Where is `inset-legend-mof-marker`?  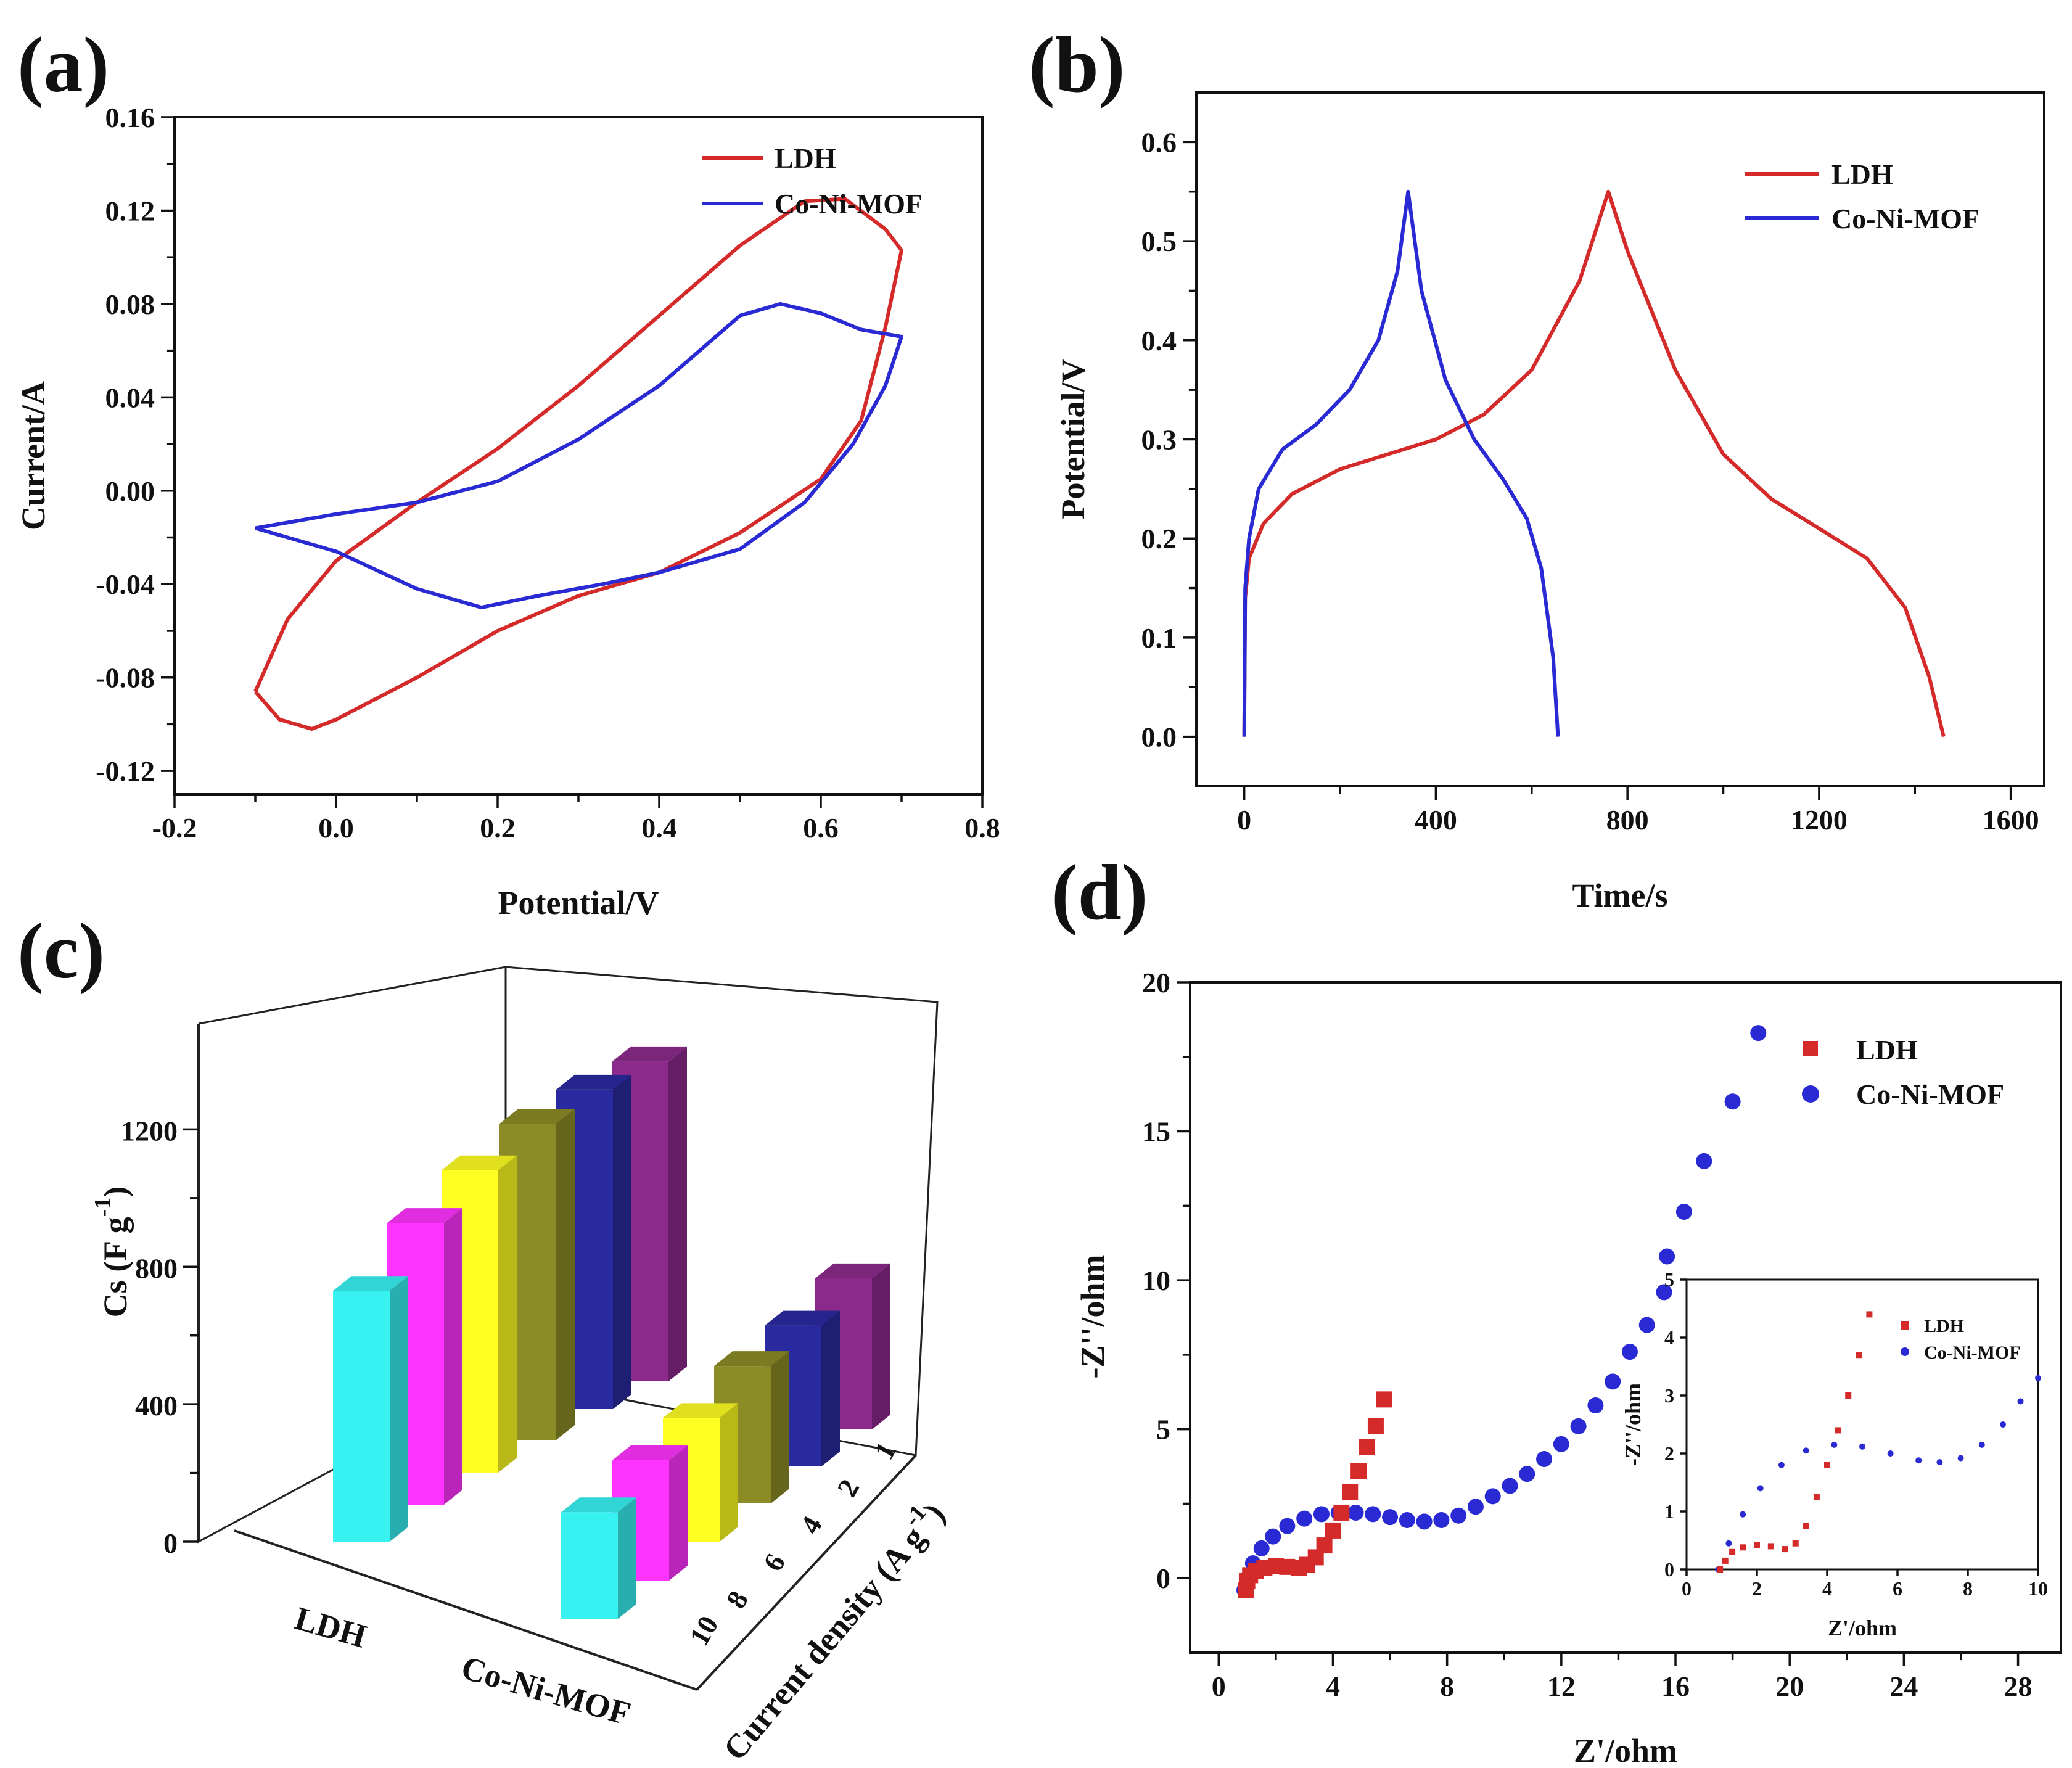 inset-legend-mof-marker is located at coordinates (1905, 1351).